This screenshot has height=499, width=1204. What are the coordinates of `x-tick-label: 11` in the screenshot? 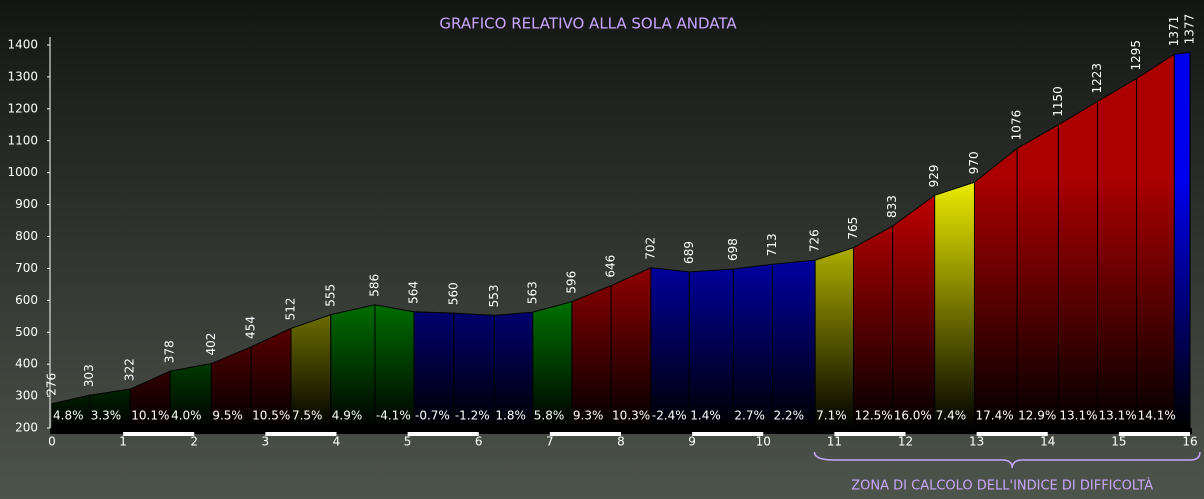 It's located at (834, 442).